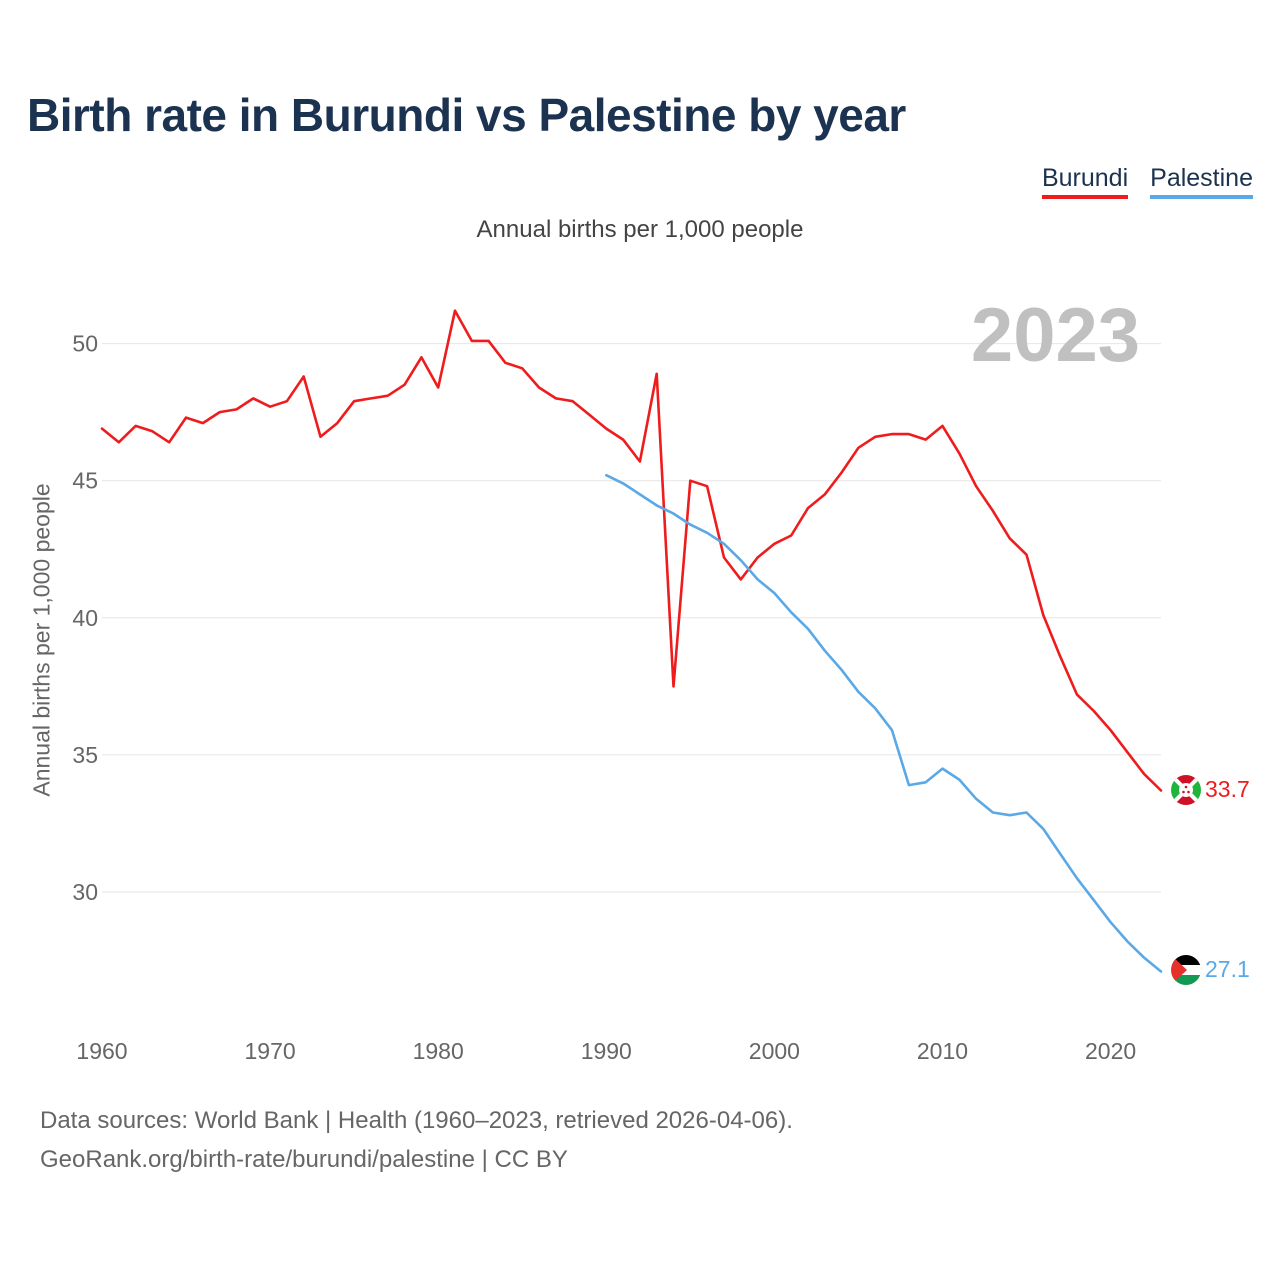  Describe the element at coordinates (1227, 789) in the screenshot. I see `burundi-end-label: 33.7` at that location.